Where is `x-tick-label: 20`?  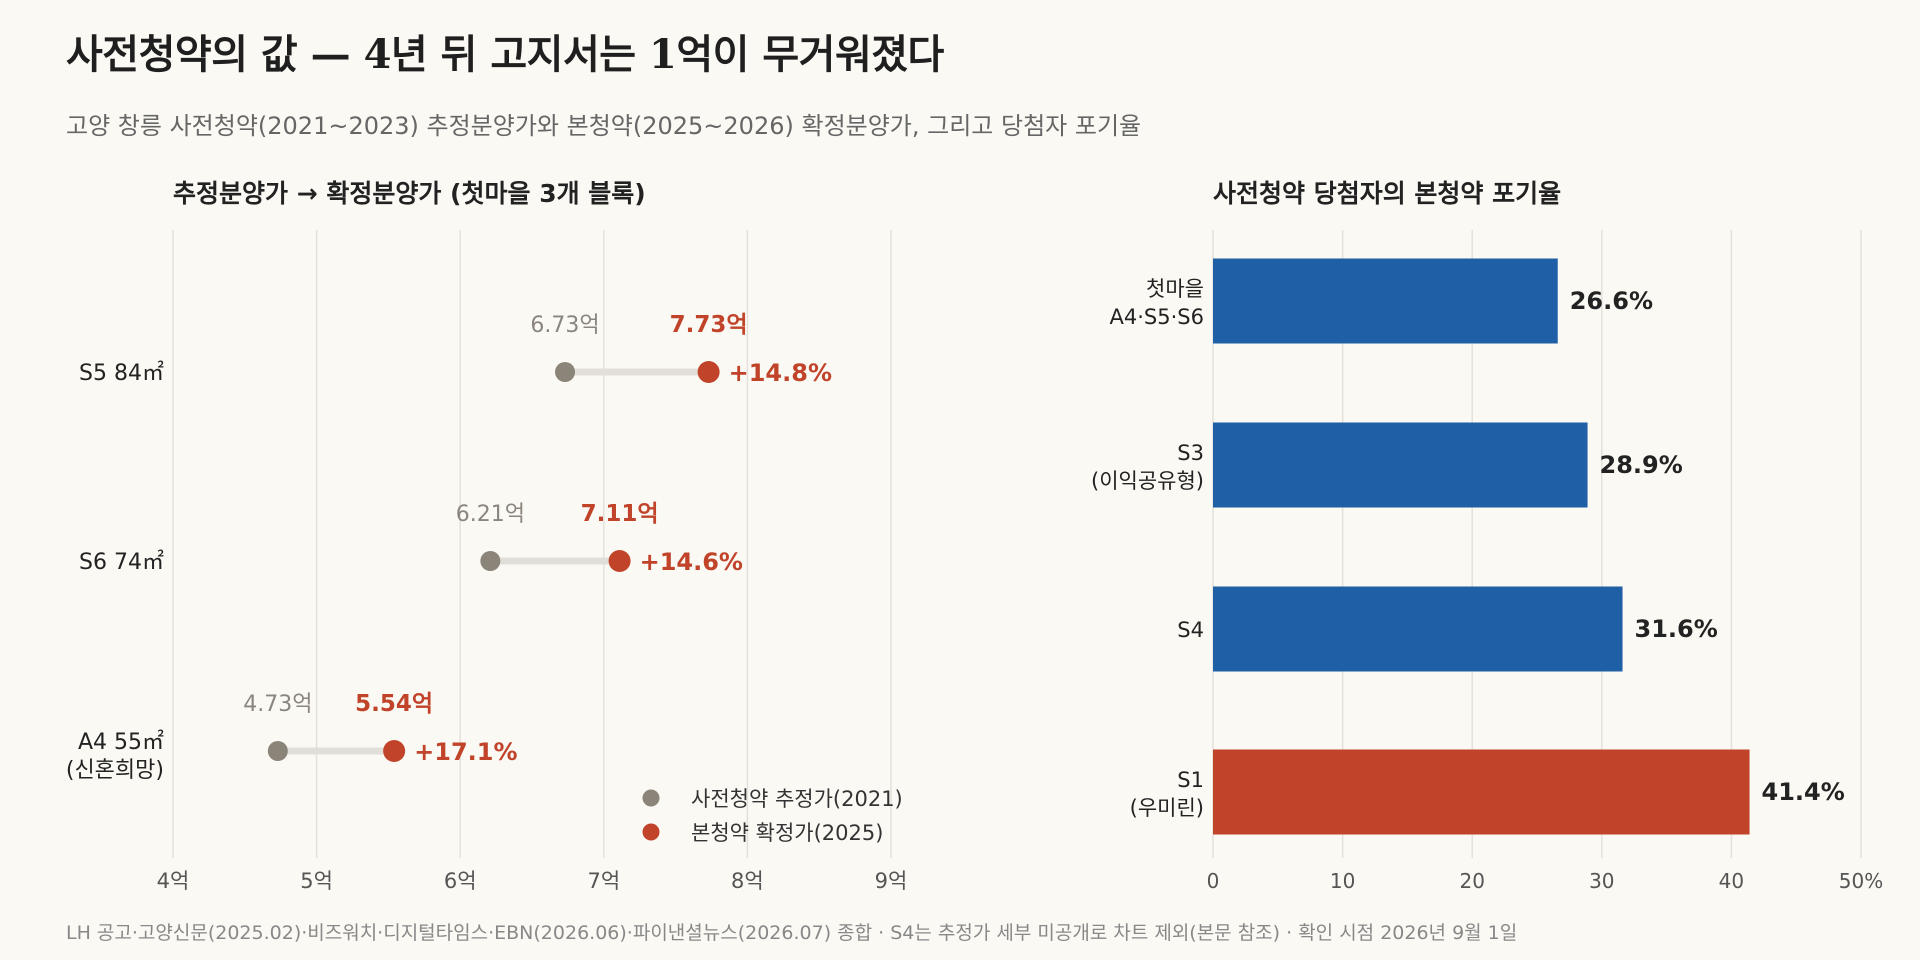
x-tick-label: 20 is located at coordinates (1471, 881).